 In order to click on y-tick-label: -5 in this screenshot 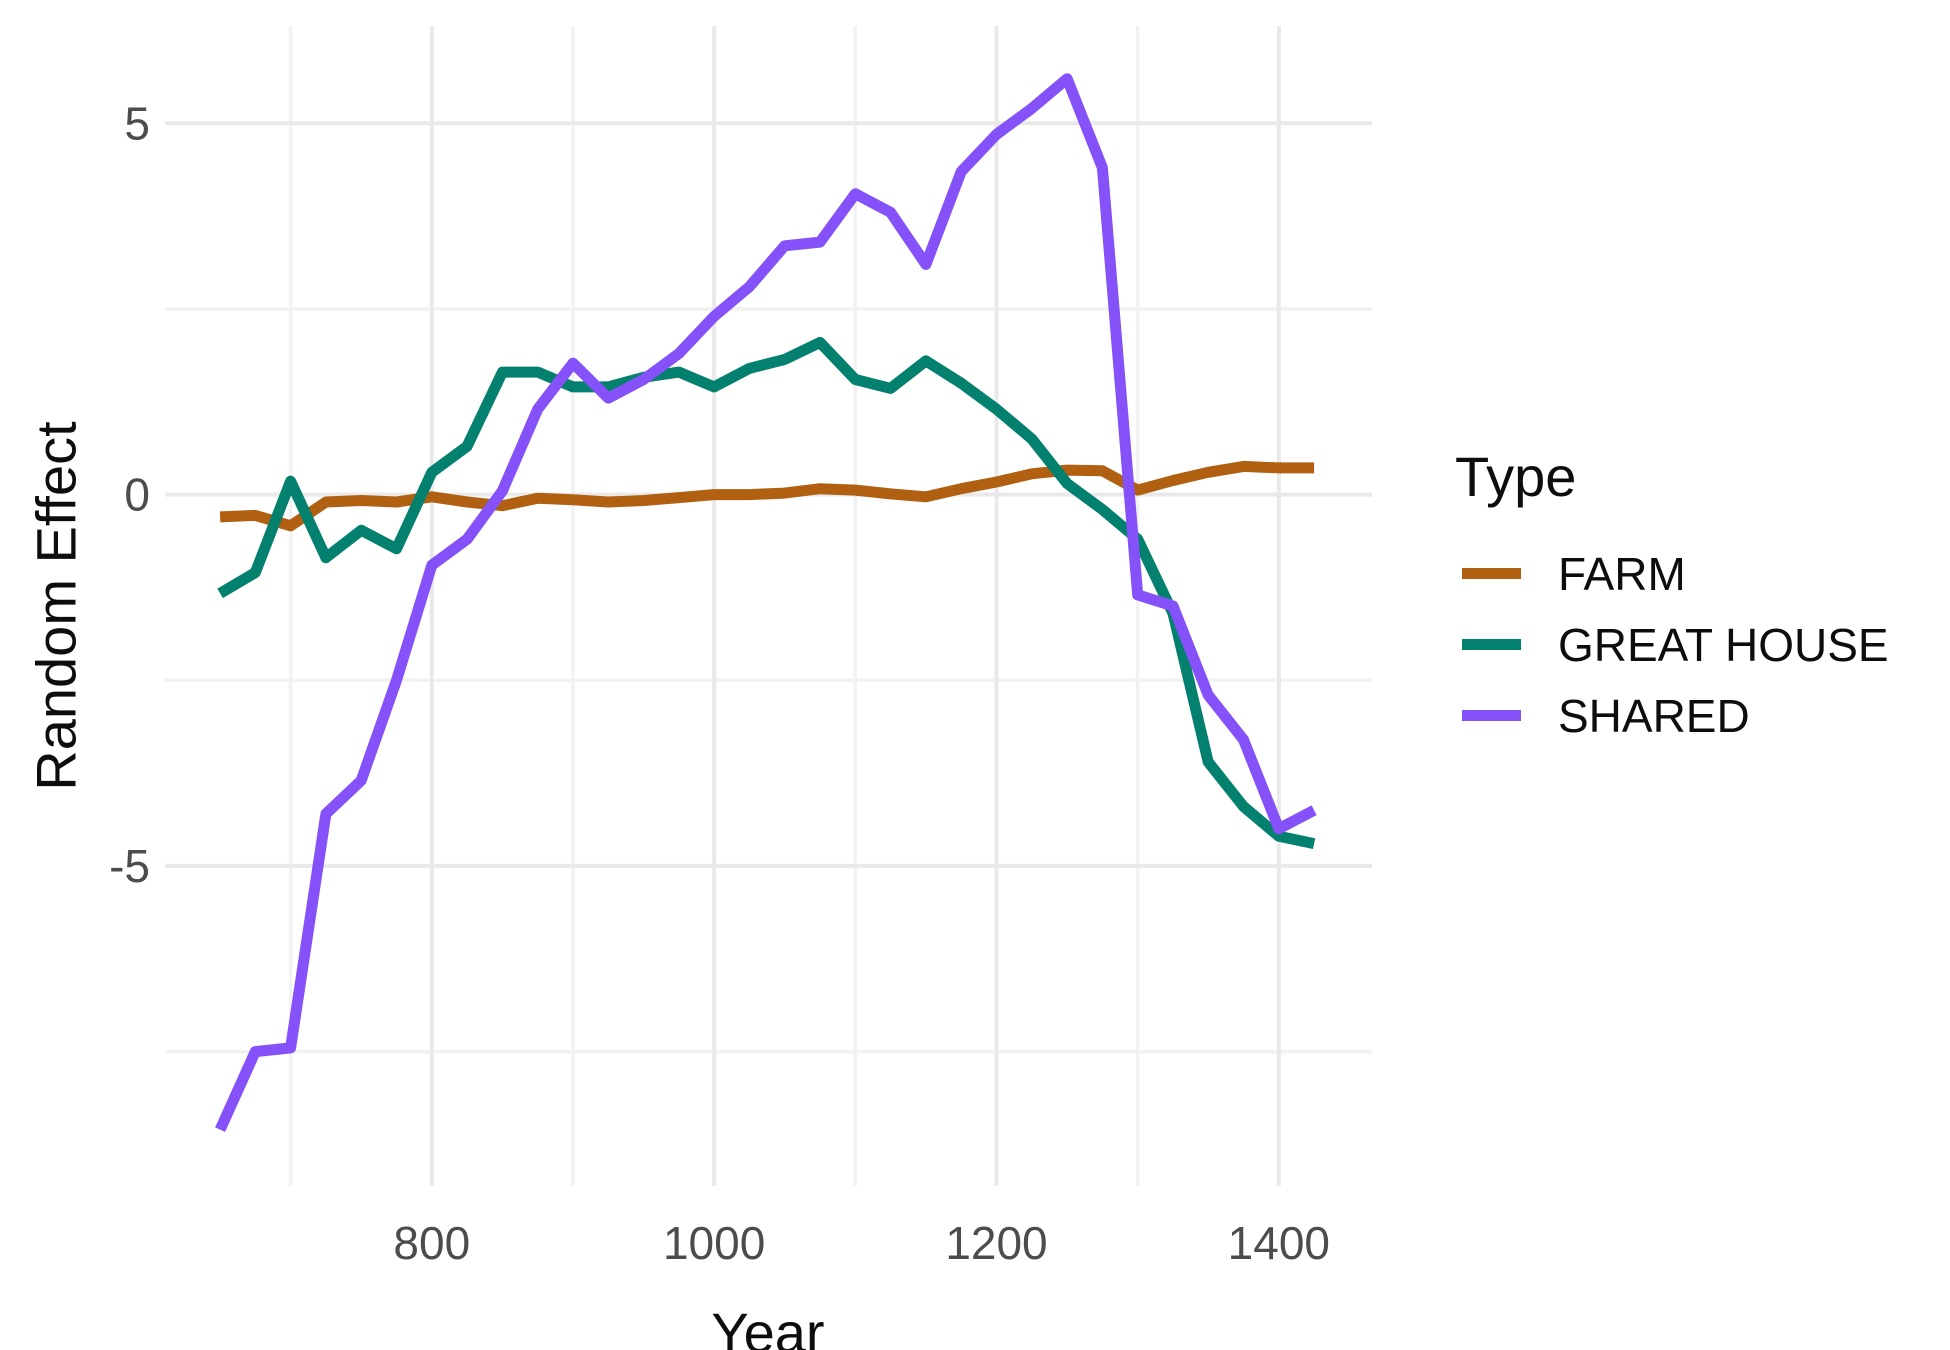, I will do `click(129, 866)`.